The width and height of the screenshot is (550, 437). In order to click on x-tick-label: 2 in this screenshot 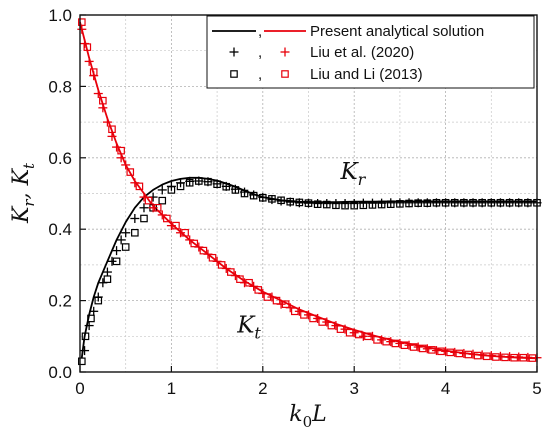, I will do `click(262, 388)`.